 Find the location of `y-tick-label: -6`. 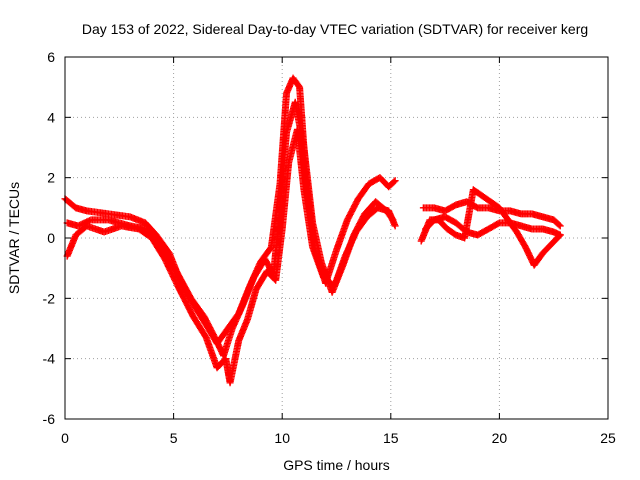

y-tick-label: -6 is located at coordinates (49, 419).